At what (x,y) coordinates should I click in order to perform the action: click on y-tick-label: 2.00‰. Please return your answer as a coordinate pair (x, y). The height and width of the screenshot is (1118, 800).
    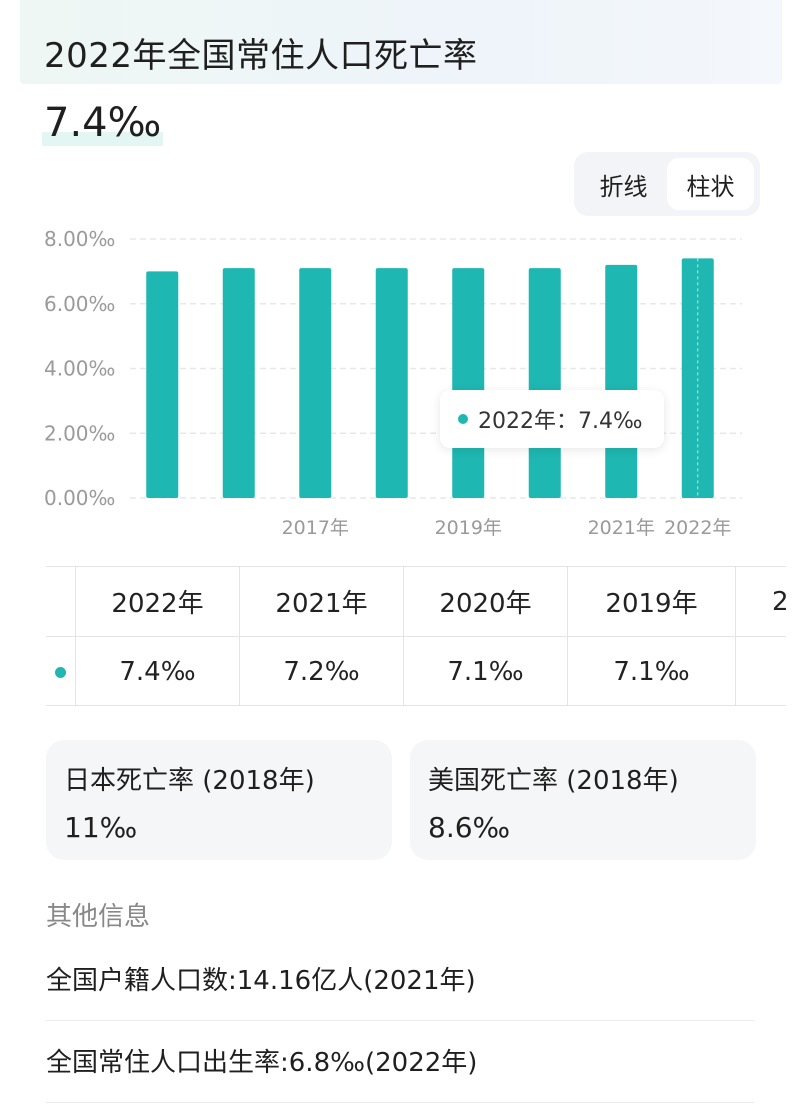
    Looking at the image, I should click on (79, 433).